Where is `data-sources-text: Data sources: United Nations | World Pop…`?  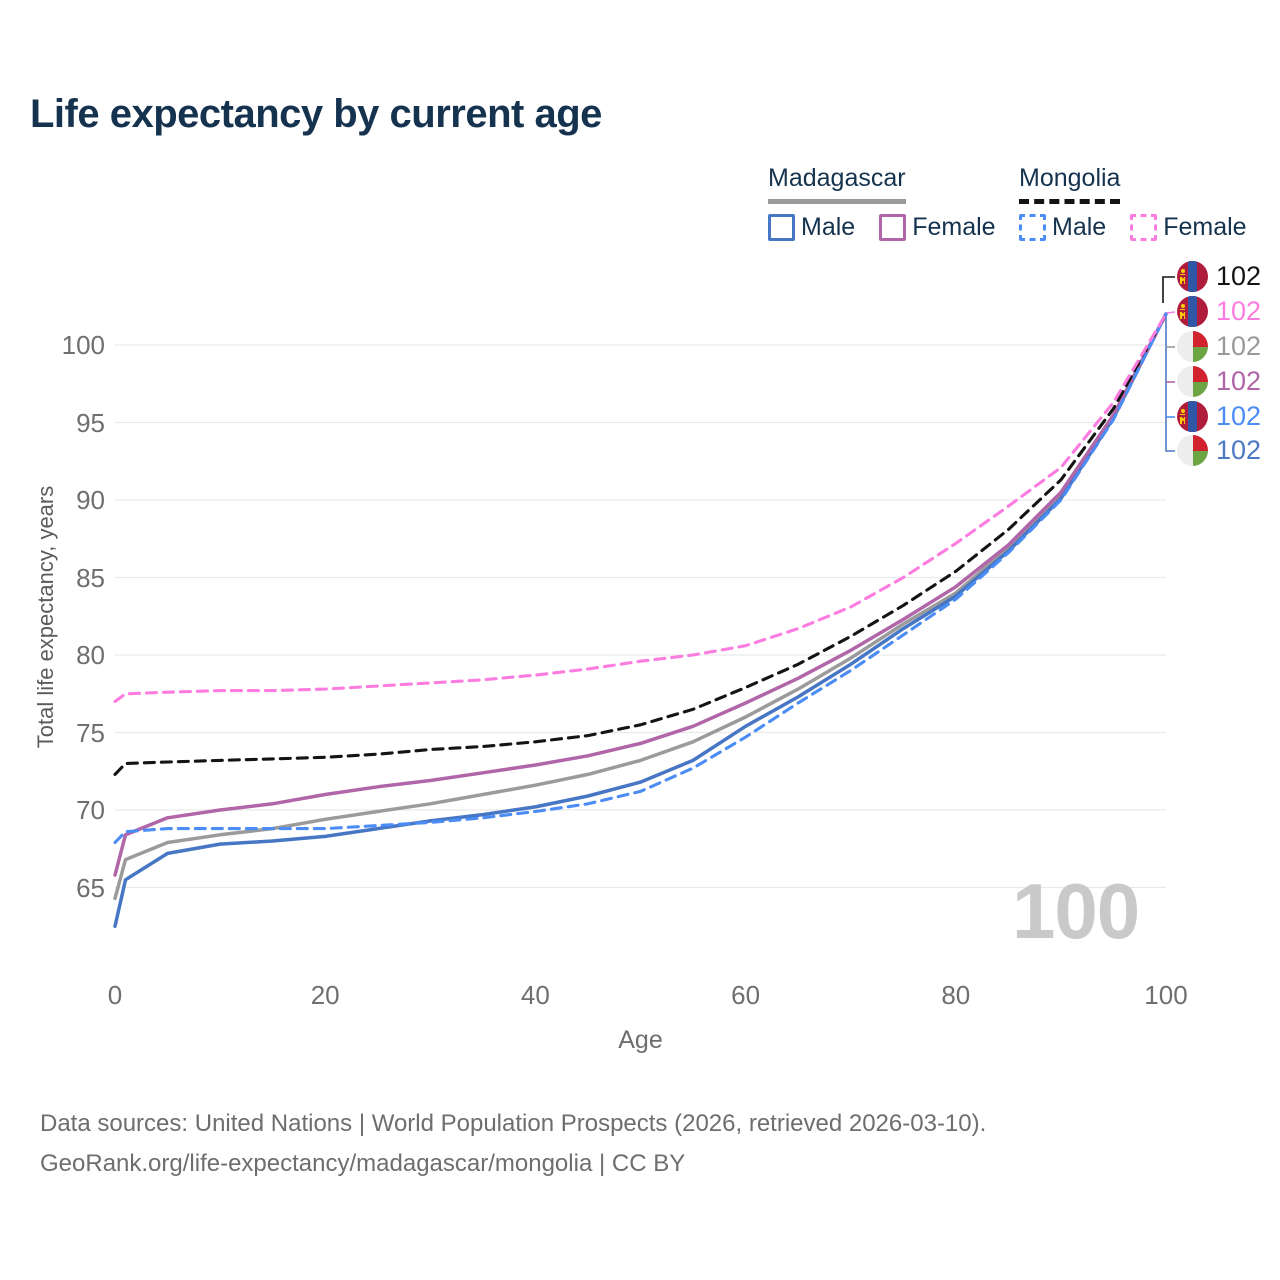 data-sources-text: Data sources: United Nations | World Pop… is located at coordinates (513, 1123).